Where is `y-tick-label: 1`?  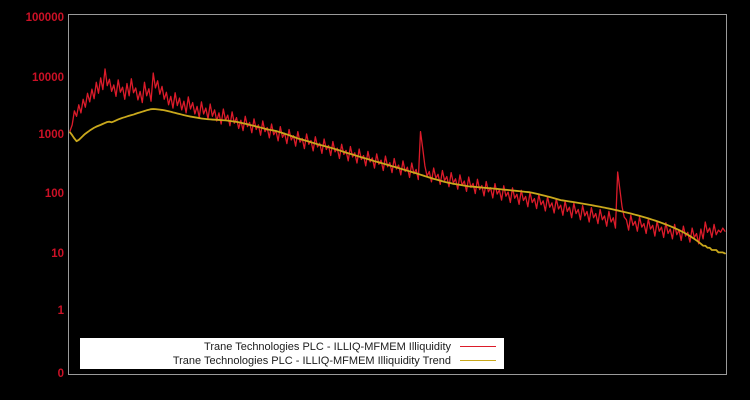
y-tick-label: 1 is located at coordinates (60, 311).